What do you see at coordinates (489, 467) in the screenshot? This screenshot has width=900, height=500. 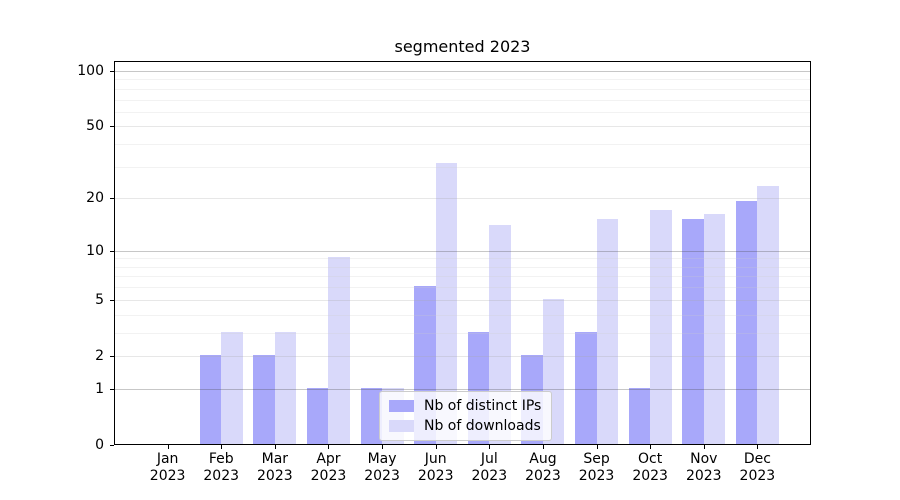 I see `x-tick-label-jul: Jul 2023` at bounding box center [489, 467].